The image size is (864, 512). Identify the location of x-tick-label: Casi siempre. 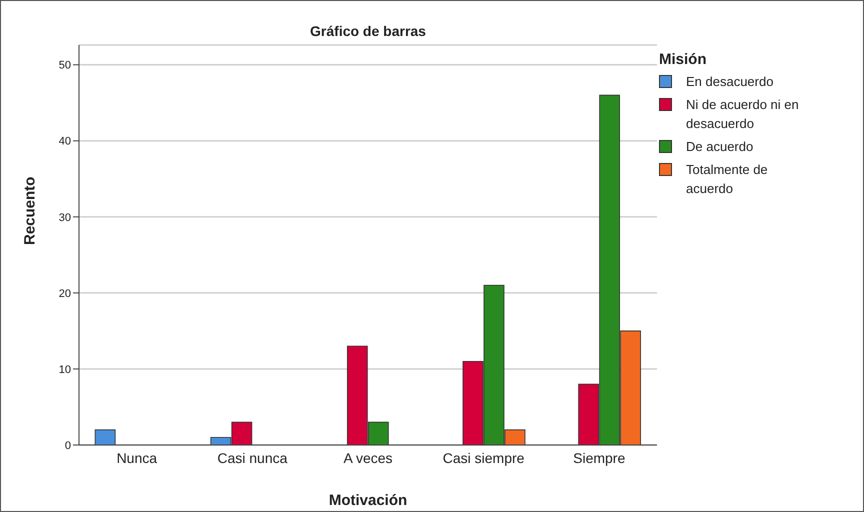
(483, 458).